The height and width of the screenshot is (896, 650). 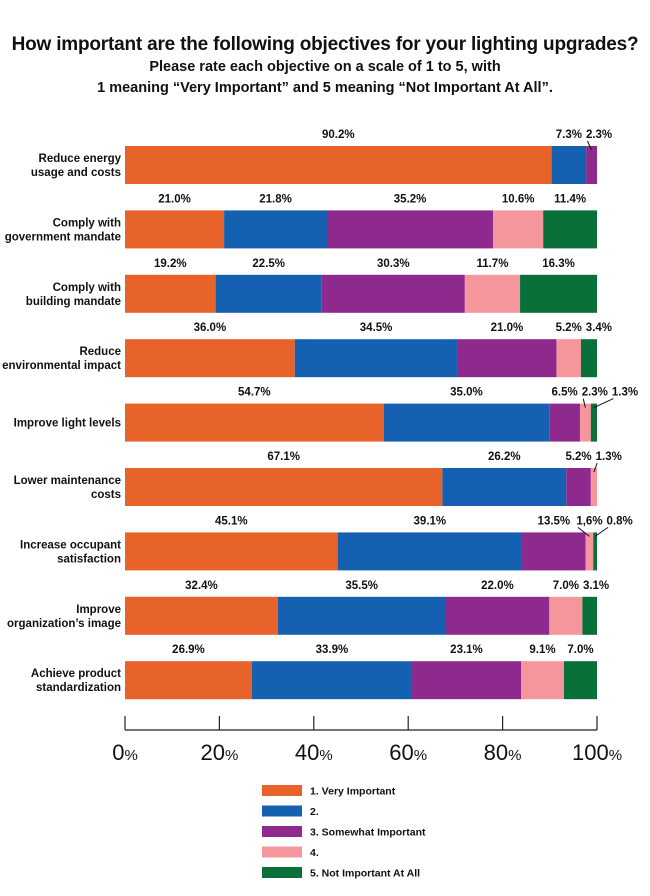 I want to click on value-label-7-3: 13.5%, so click(x=554, y=521).